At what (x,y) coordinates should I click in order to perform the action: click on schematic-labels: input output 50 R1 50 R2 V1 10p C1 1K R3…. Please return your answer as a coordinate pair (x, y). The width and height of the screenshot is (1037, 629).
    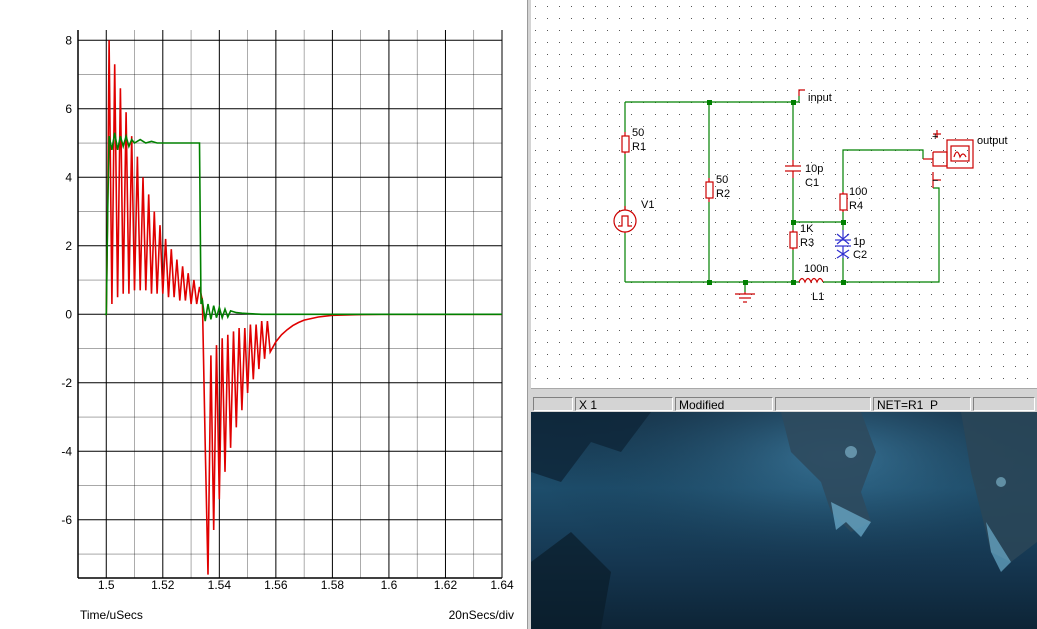
    Looking at the image, I should click on (820, 197).